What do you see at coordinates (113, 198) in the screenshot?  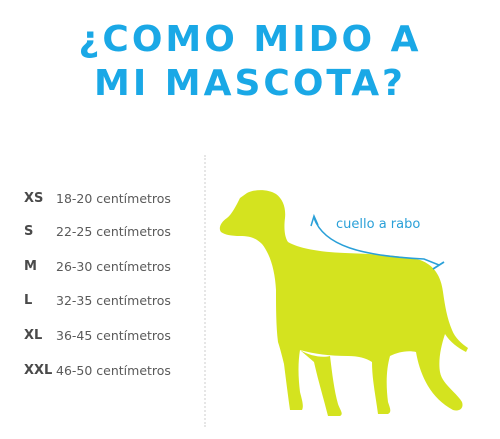 I see `size-range: 18-20 centímetros` at bounding box center [113, 198].